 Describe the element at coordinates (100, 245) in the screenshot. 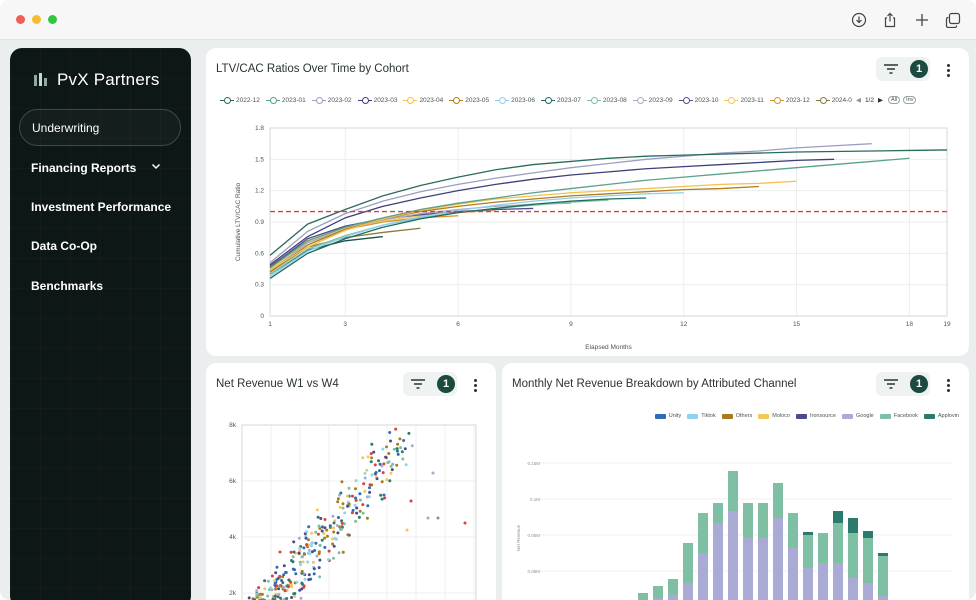

I see `sidebar-item-data-co-op: Data Co-Op` at that location.